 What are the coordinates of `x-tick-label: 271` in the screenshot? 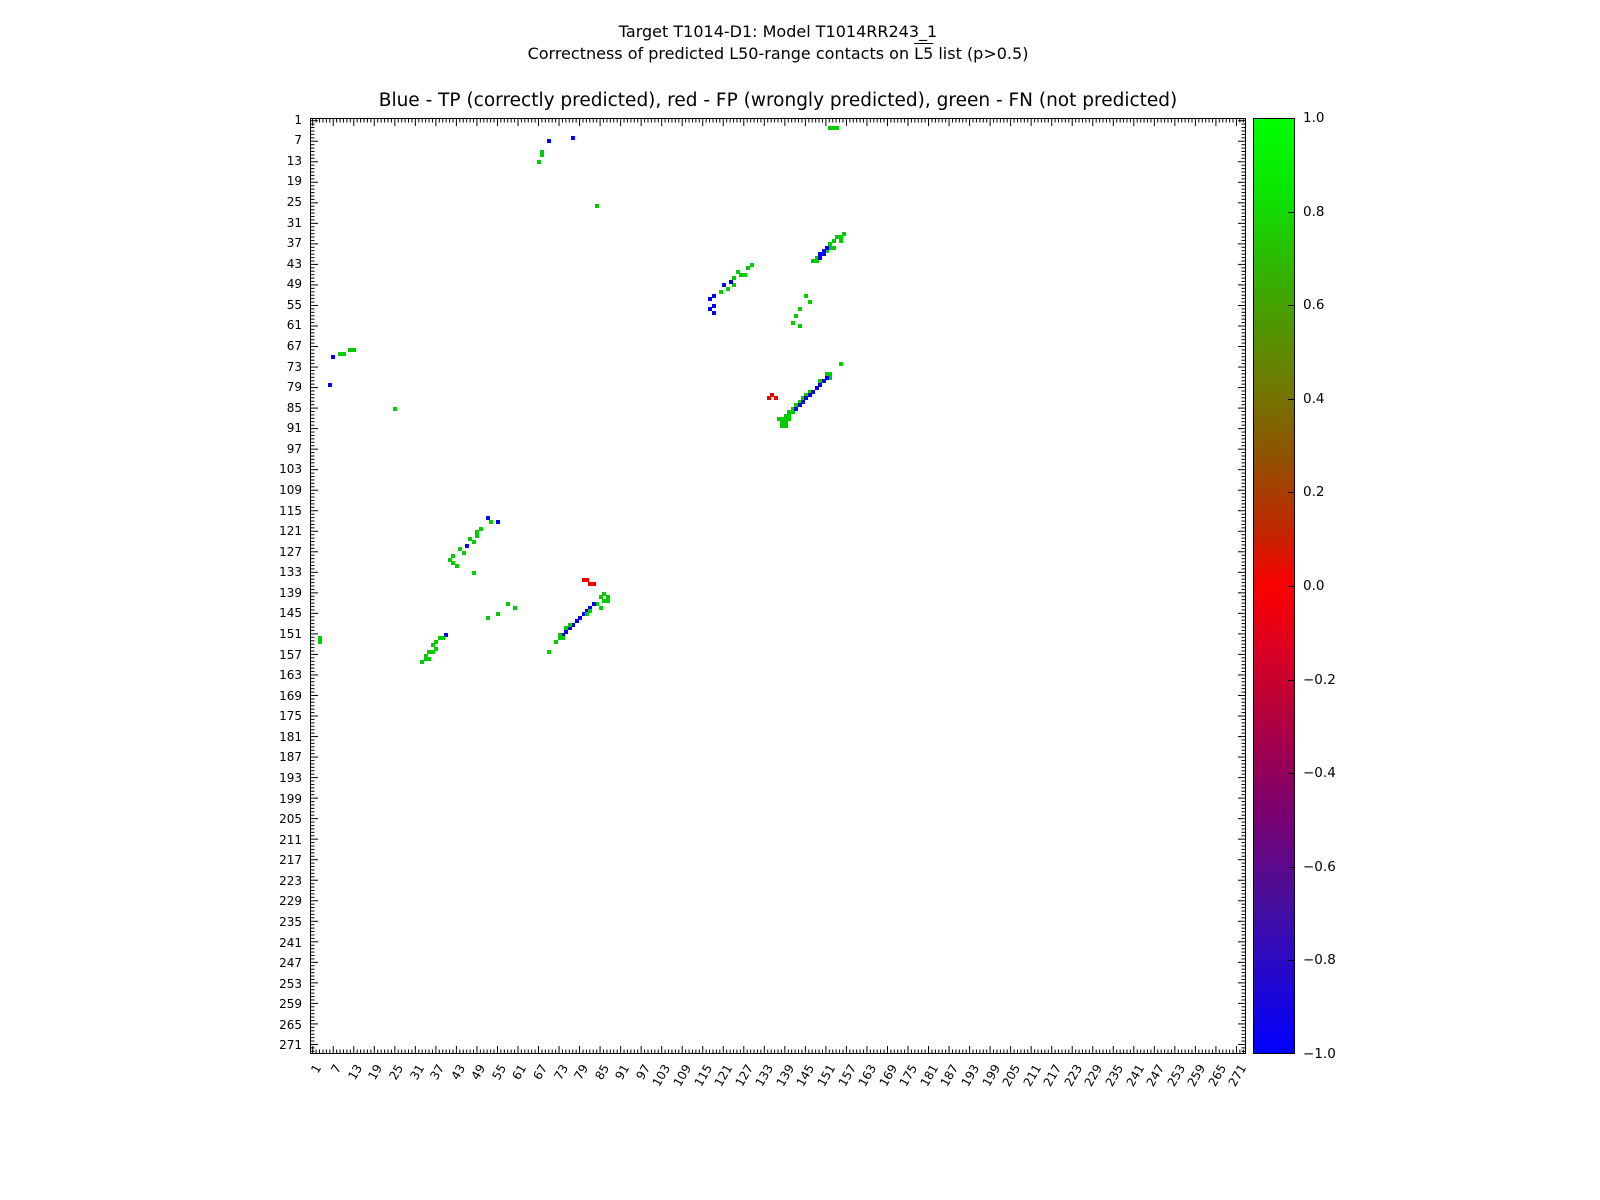 It's located at (1237, 1075).